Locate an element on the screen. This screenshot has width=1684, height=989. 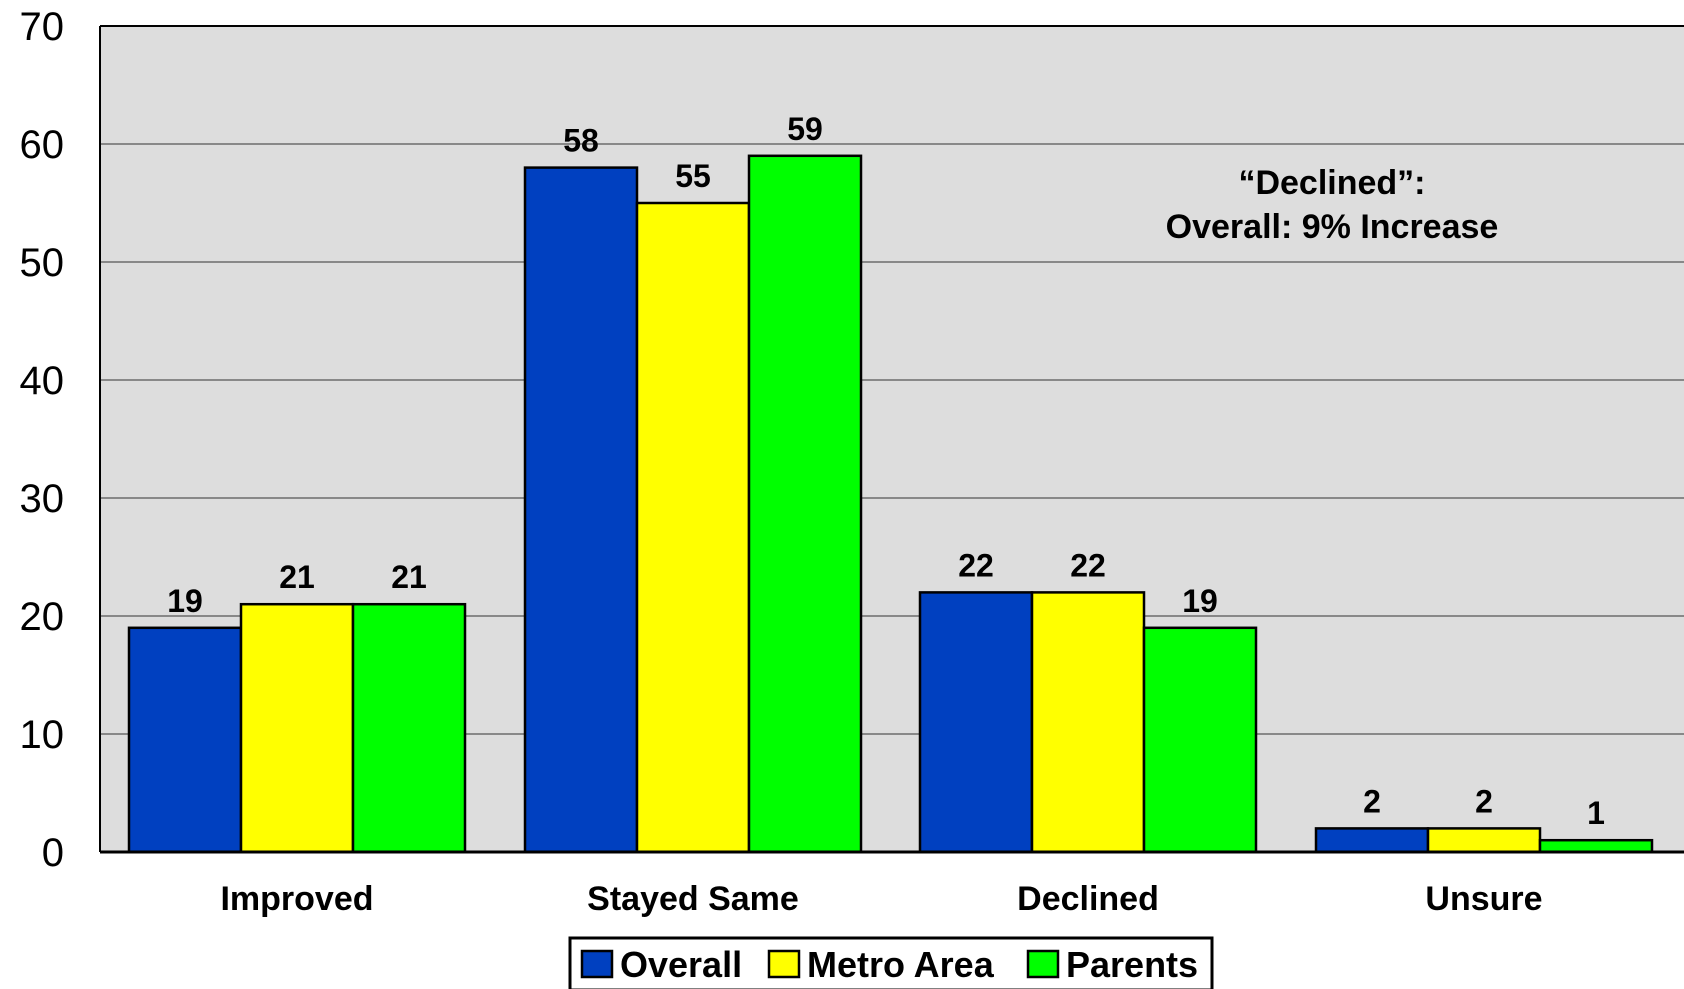
category-label: Unsure is located at coordinates (1483, 899).